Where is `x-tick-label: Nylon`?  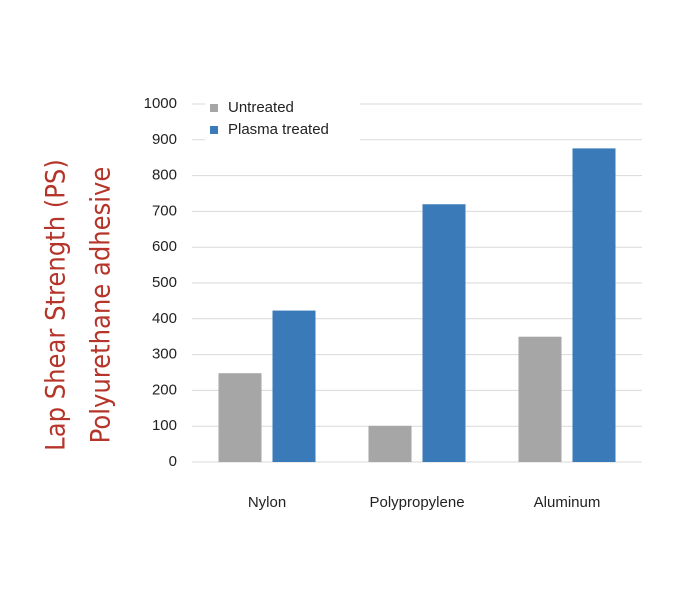 x-tick-label: Nylon is located at coordinates (267, 502).